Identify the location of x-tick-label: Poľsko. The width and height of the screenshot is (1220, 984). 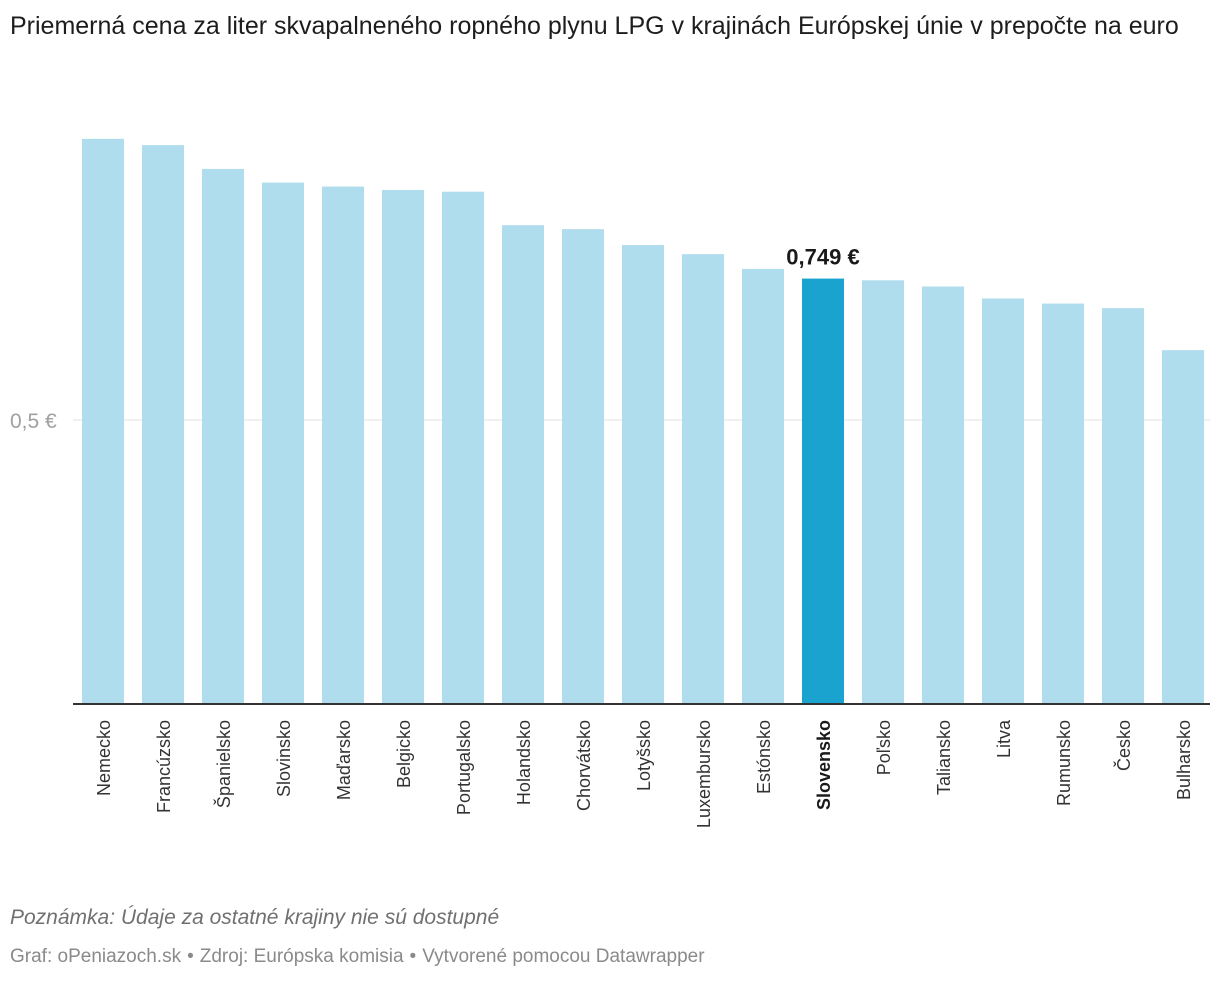
(884, 747).